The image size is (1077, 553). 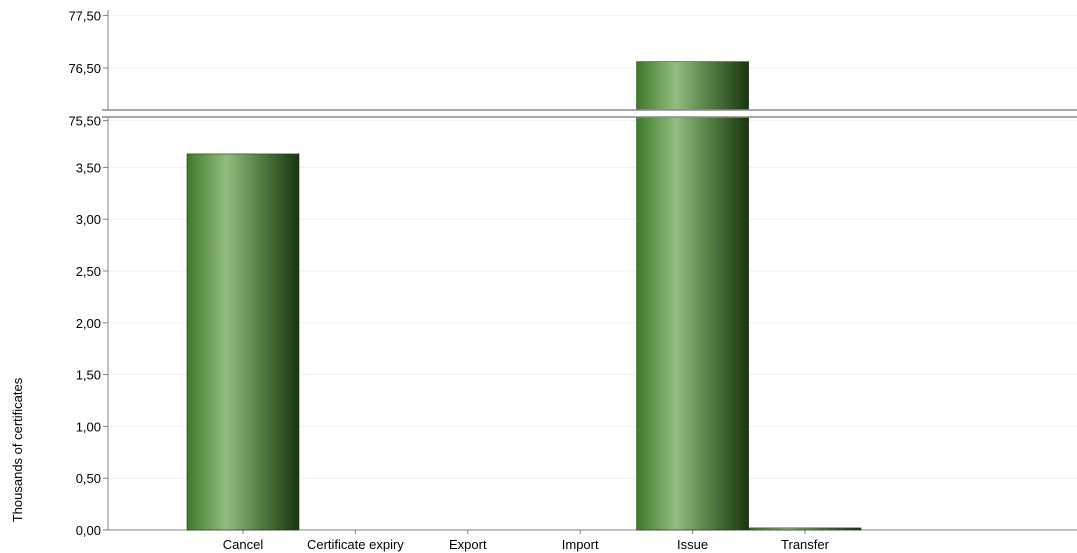 What do you see at coordinates (692, 544) in the screenshot?
I see `x-category-label: Issue` at bounding box center [692, 544].